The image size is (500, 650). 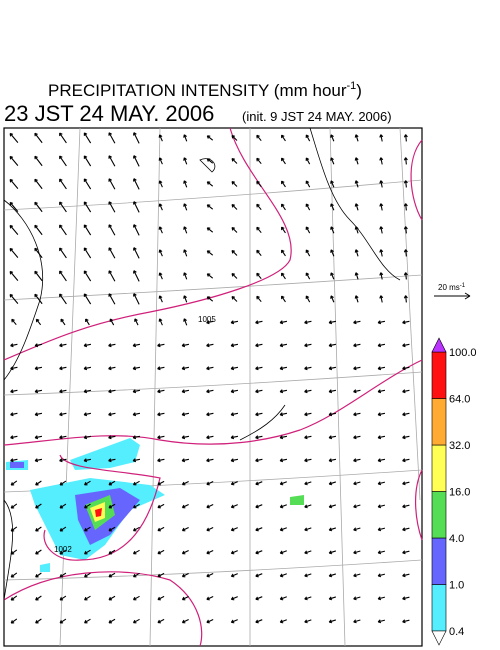 I want to click on colorbar-label: 32.0, so click(x=459, y=446).